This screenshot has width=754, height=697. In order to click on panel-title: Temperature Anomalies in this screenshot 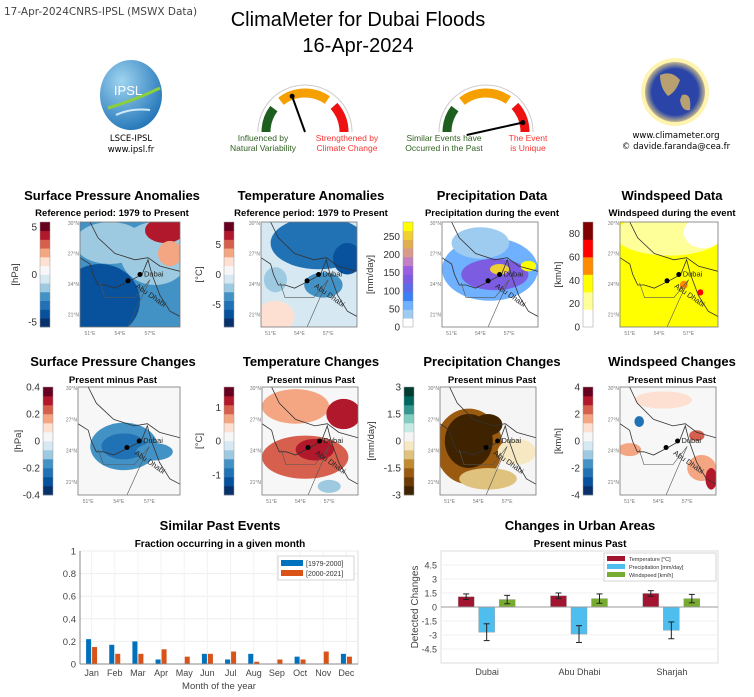, I will do `click(311, 195)`.